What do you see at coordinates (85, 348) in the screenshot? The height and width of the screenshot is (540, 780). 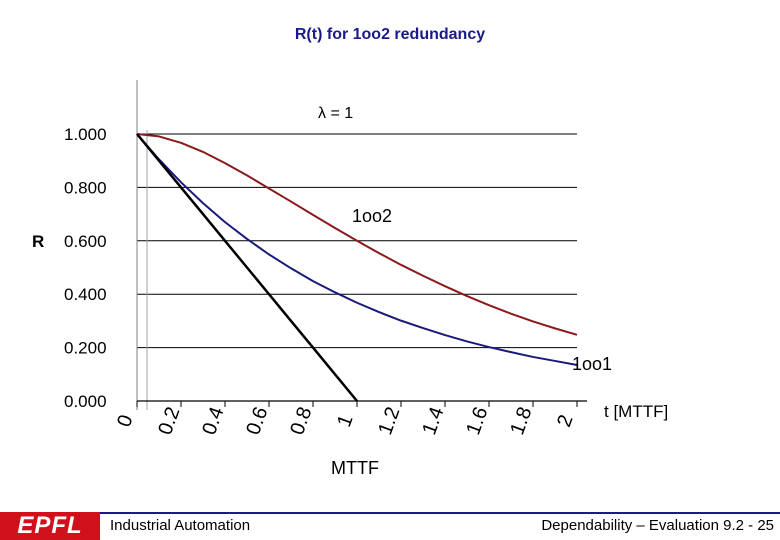 I see `y-tick-label: 0.200` at bounding box center [85, 348].